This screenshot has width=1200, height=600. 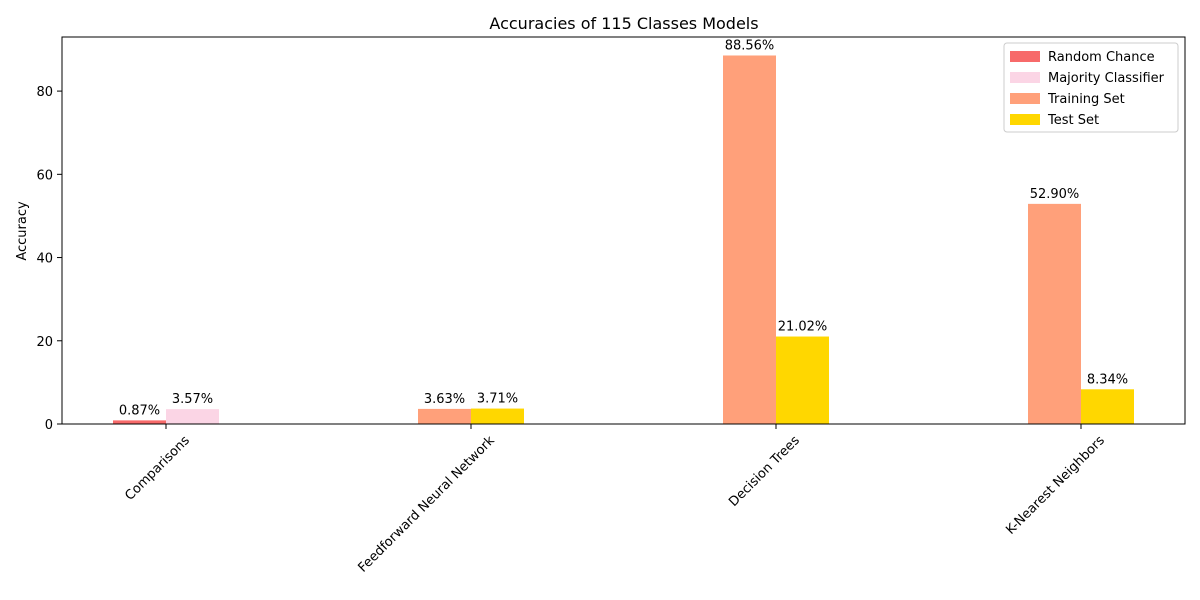 What do you see at coordinates (192, 399) in the screenshot?
I see `data-label-0-1: 3.57%` at bounding box center [192, 399].